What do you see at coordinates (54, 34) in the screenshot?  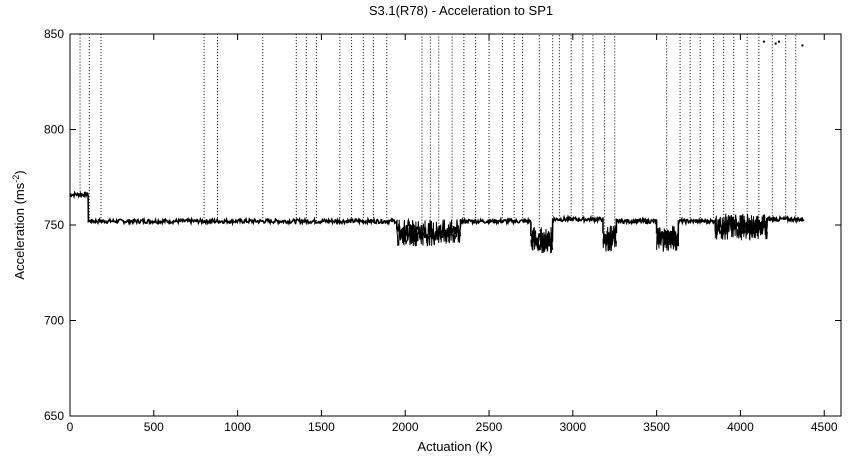 I see `y-tick-label: 850` at bounding box center [54, 34].